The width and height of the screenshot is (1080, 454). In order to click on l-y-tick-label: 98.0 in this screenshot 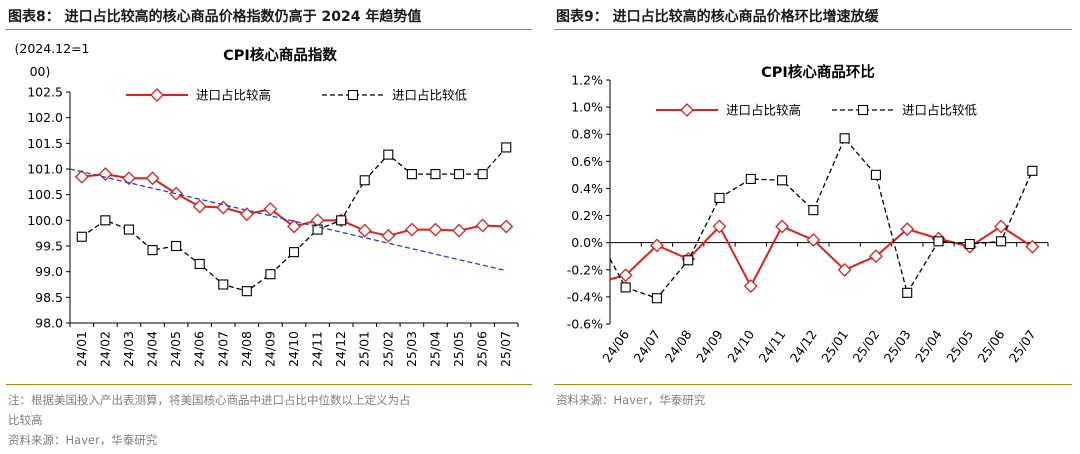, I will do `click(49, 323)`.